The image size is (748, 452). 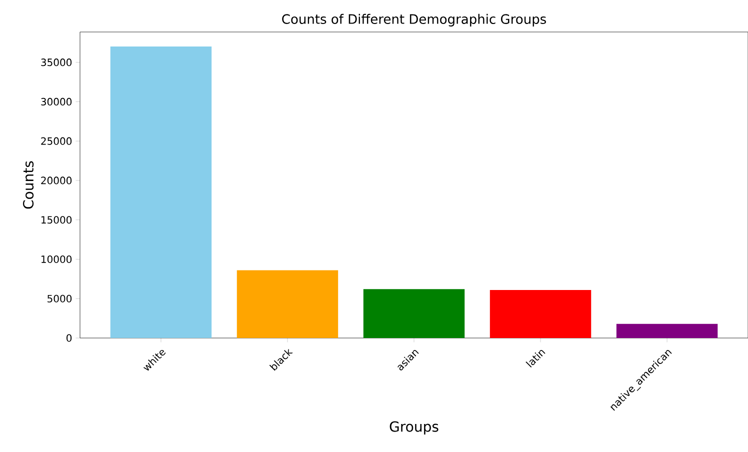 I want to click on chart-title: Counts of Different Demographic Groups, so click(x=414, y=20).